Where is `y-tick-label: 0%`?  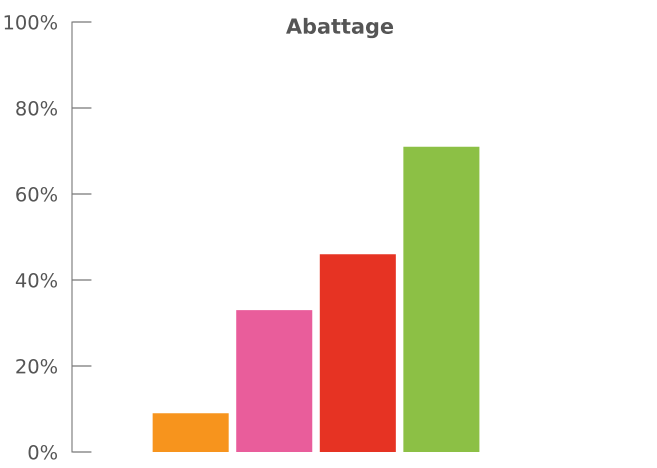 y-tick-label: 0% is located at coordinates (43, 452).